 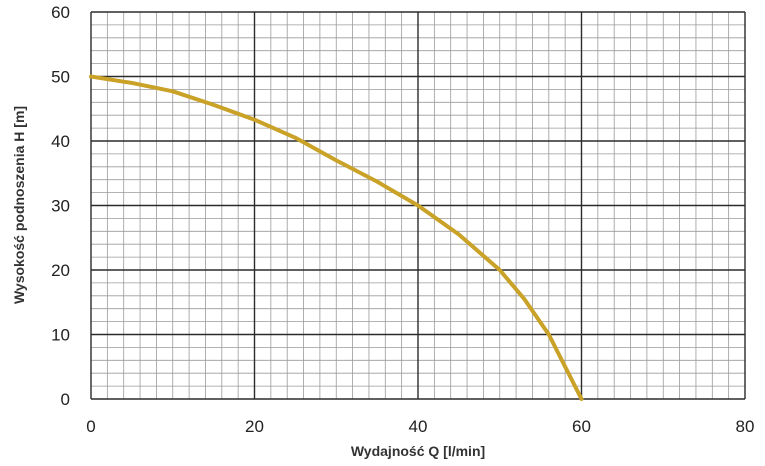 What do you see at coordinates (60, 141) in the screenshot?
I see `y-tick-label: 40` at bounding box center [60, 141].